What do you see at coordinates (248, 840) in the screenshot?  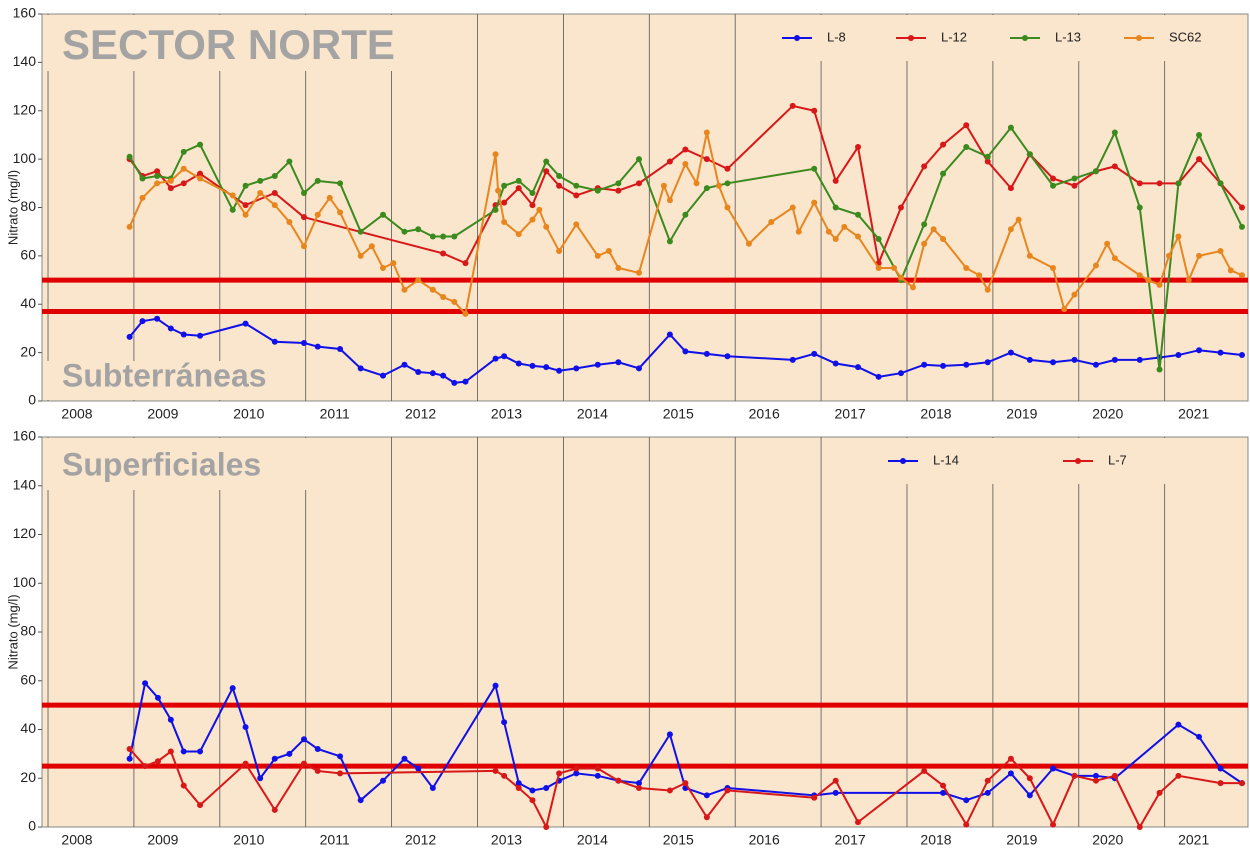 I see `x-tick-label: 2010` at bounding box center [248, 840].